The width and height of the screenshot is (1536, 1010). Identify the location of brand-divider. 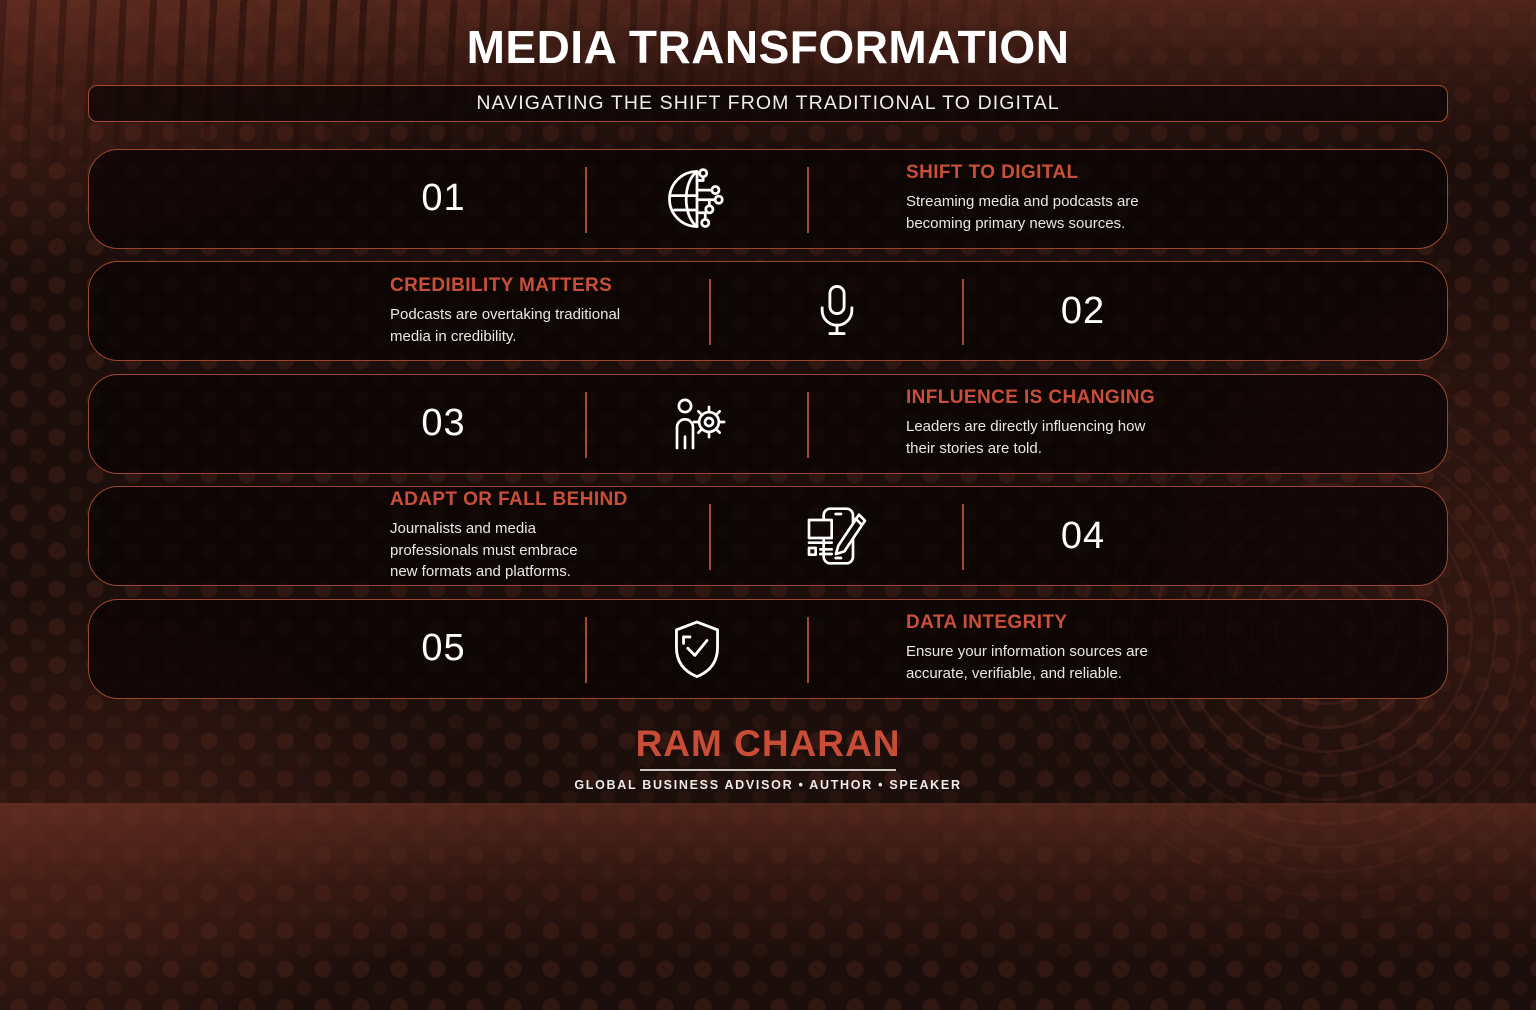
(768, 769).